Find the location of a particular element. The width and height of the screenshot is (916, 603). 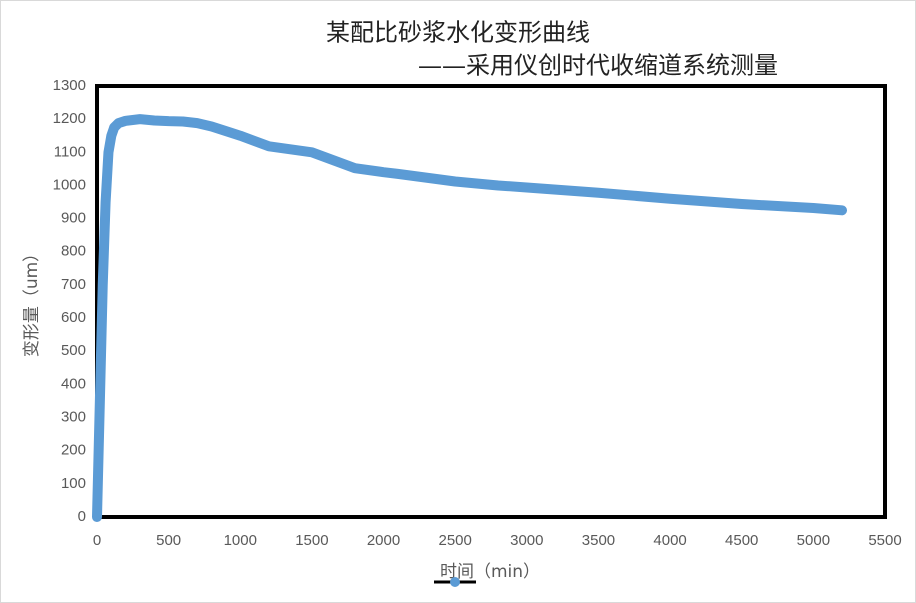

y-tick-label: 700 is located at coordinates (73, 284).